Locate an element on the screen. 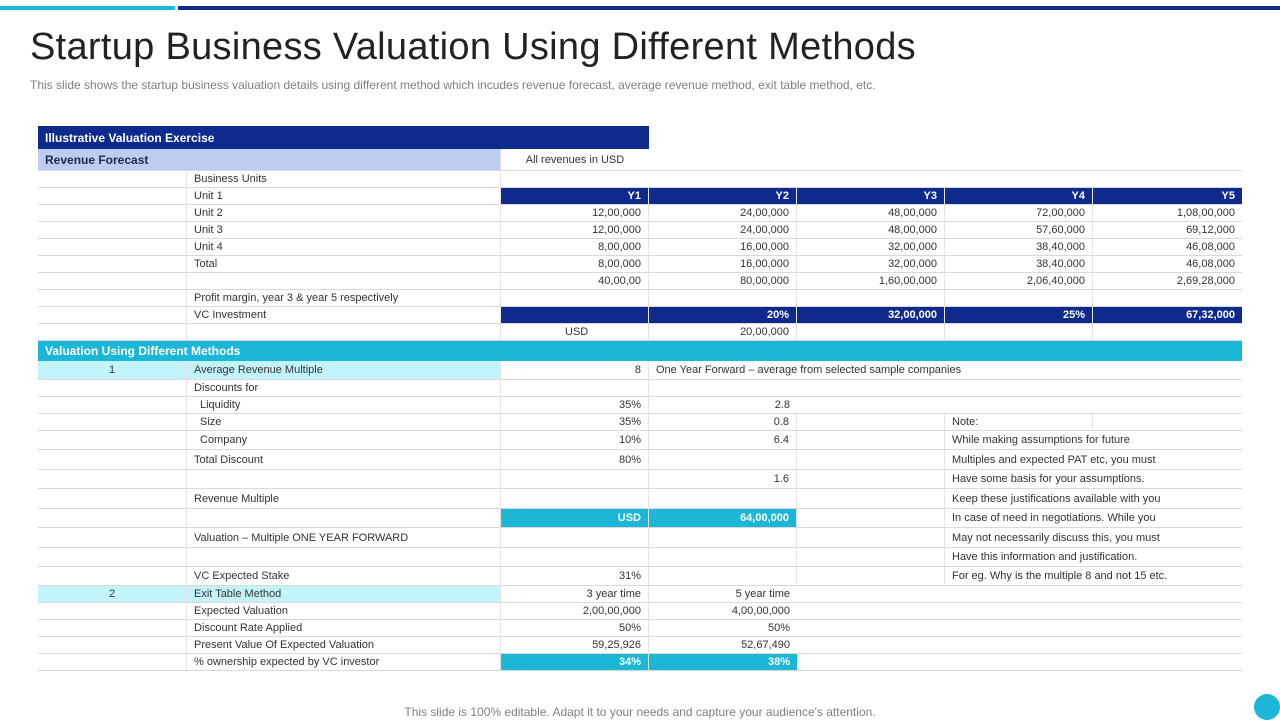 Image resolution: width=1280 pixels, height=720 pixels. unit-value: 72,00,000 is located at coordinates (1019, 213).